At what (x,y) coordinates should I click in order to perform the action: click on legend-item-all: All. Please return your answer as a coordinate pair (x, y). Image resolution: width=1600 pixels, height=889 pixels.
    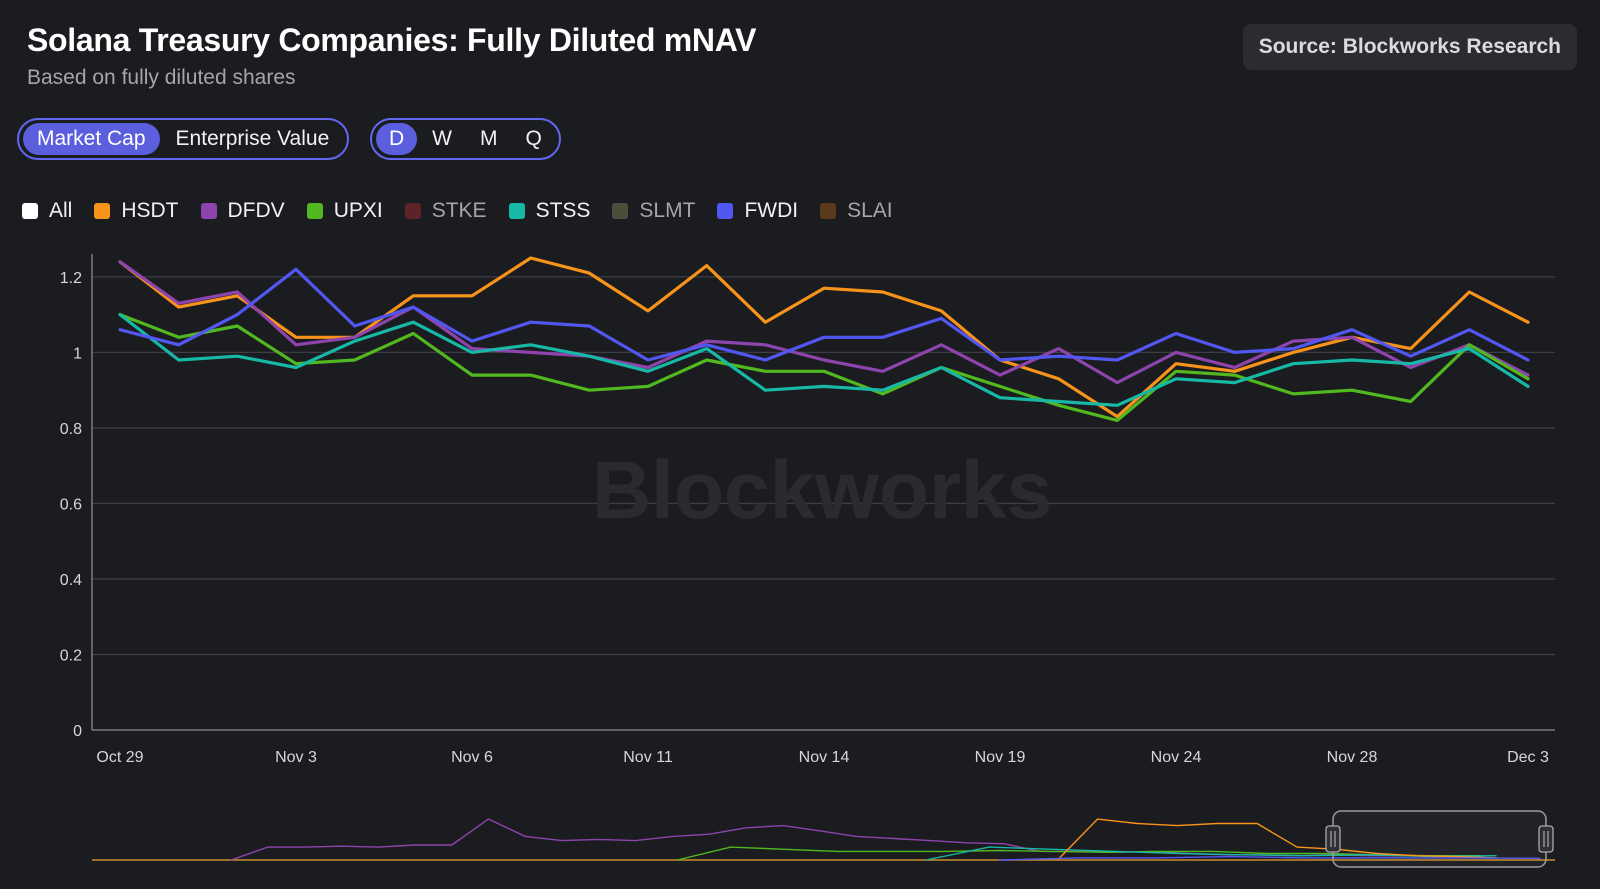
    Looking at the image, I should click on (47, 211).